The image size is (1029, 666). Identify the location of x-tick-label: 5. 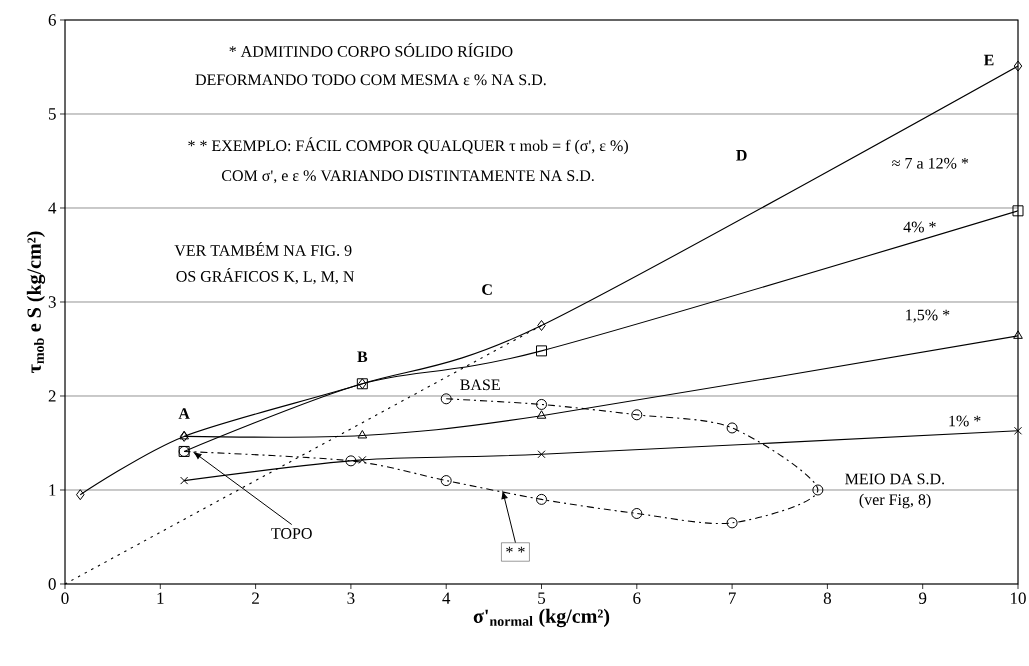
(542, 598).